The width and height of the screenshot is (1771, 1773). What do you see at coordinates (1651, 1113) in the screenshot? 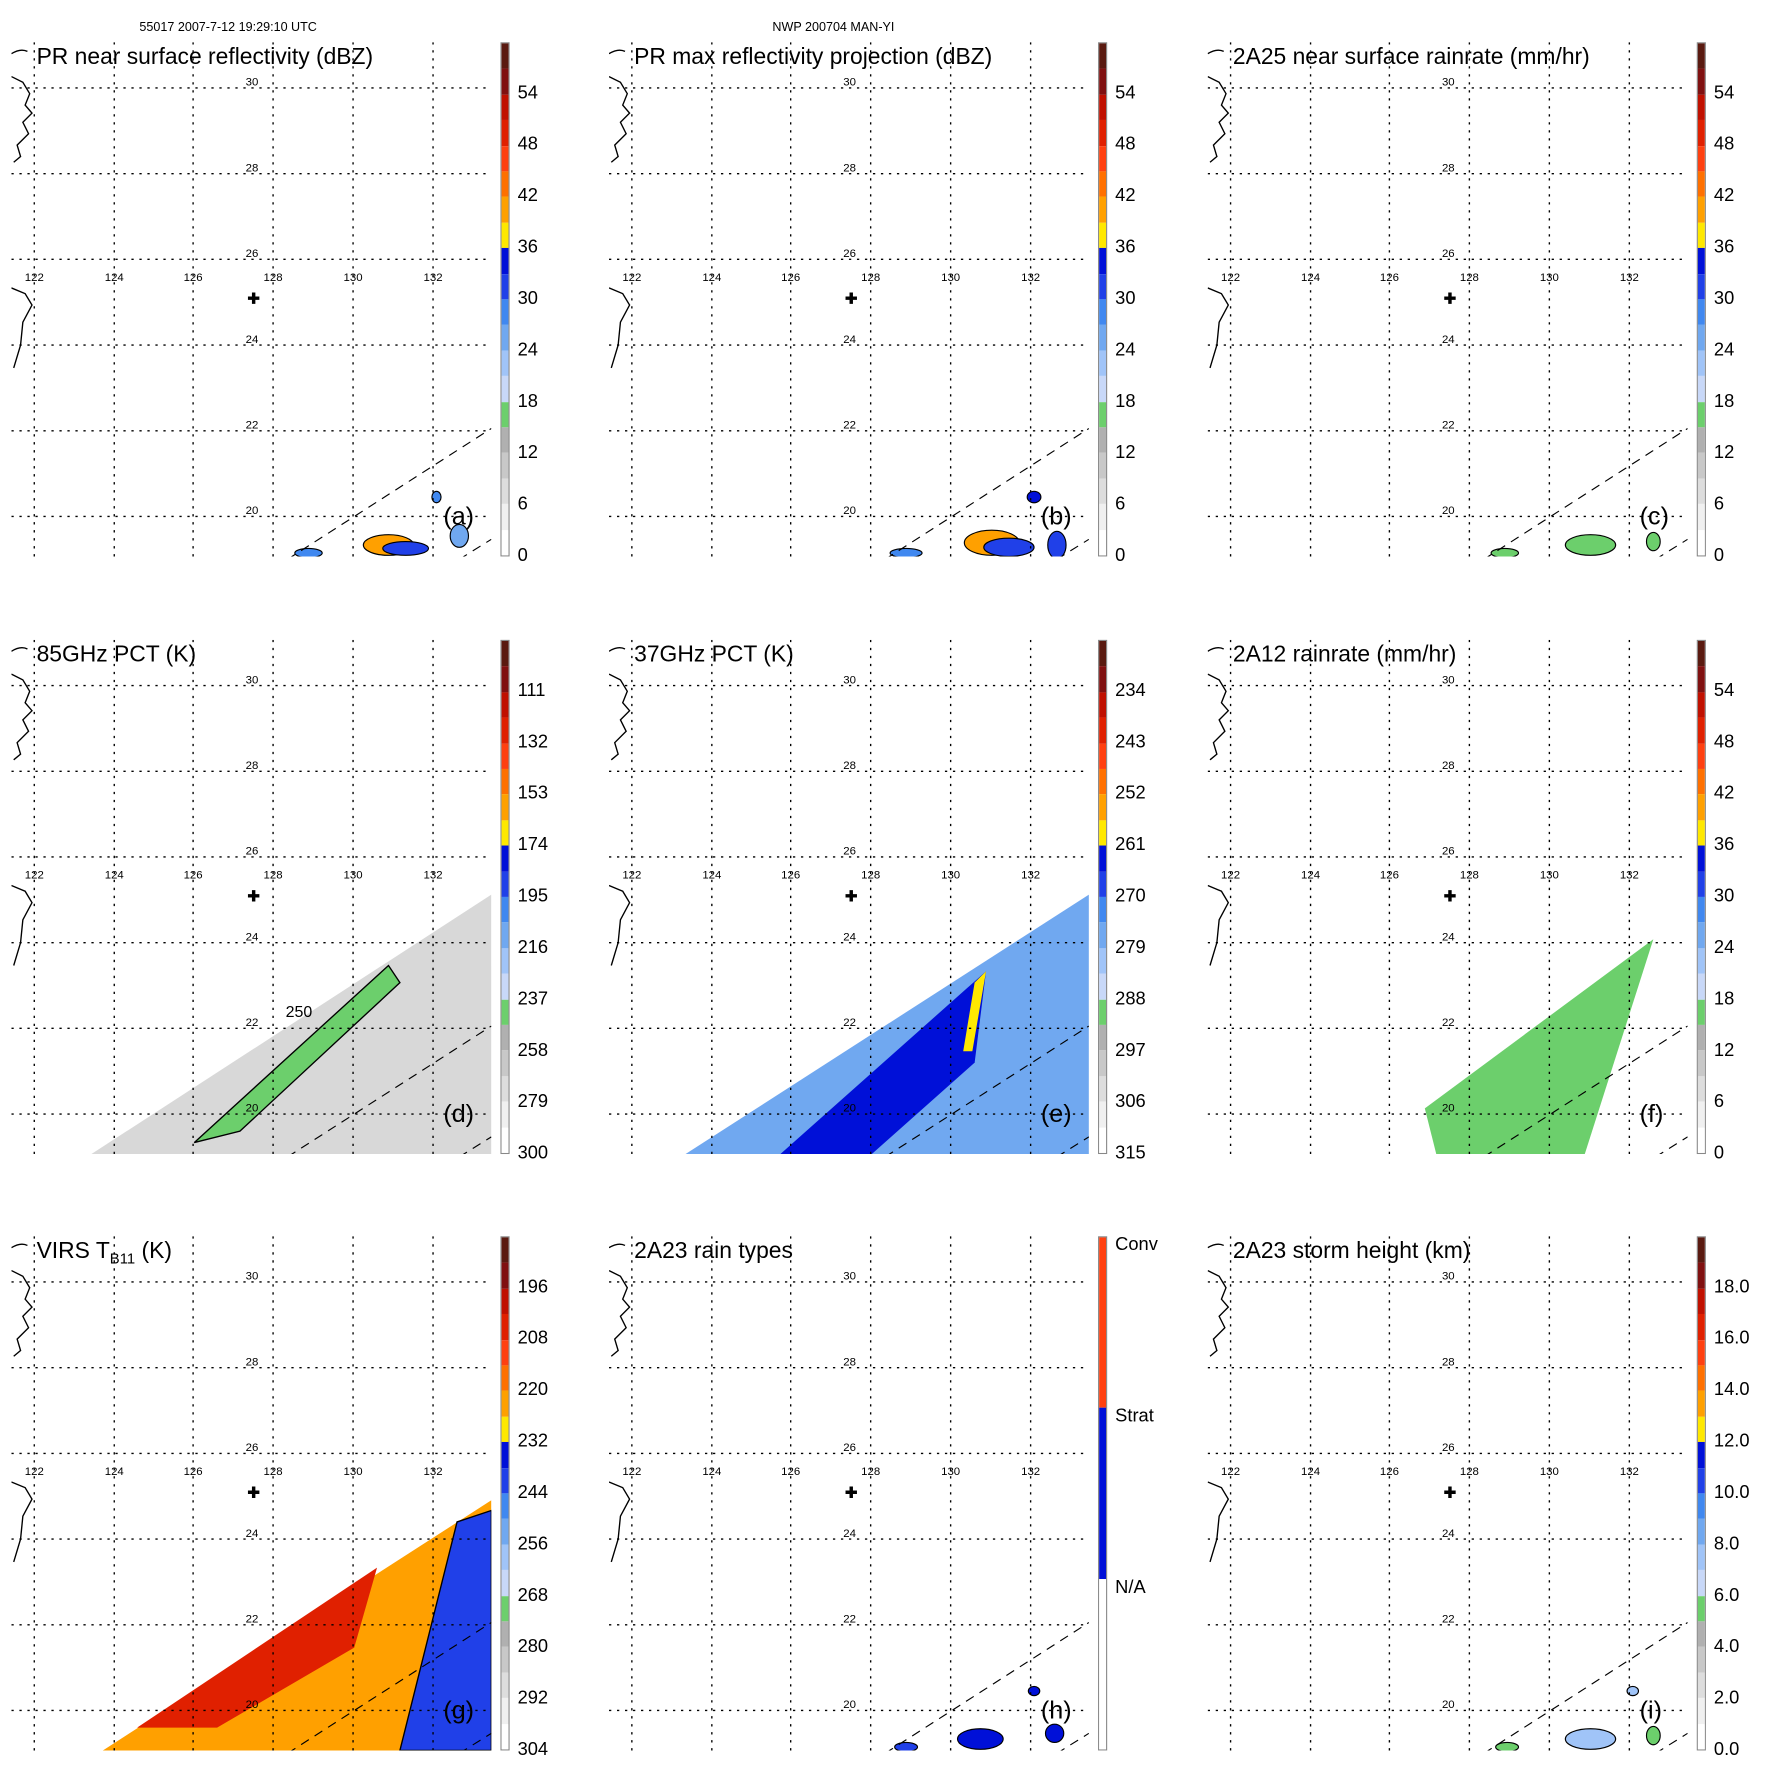
I see `panel-letter: (f)` at bounding box center [1651, 1113].